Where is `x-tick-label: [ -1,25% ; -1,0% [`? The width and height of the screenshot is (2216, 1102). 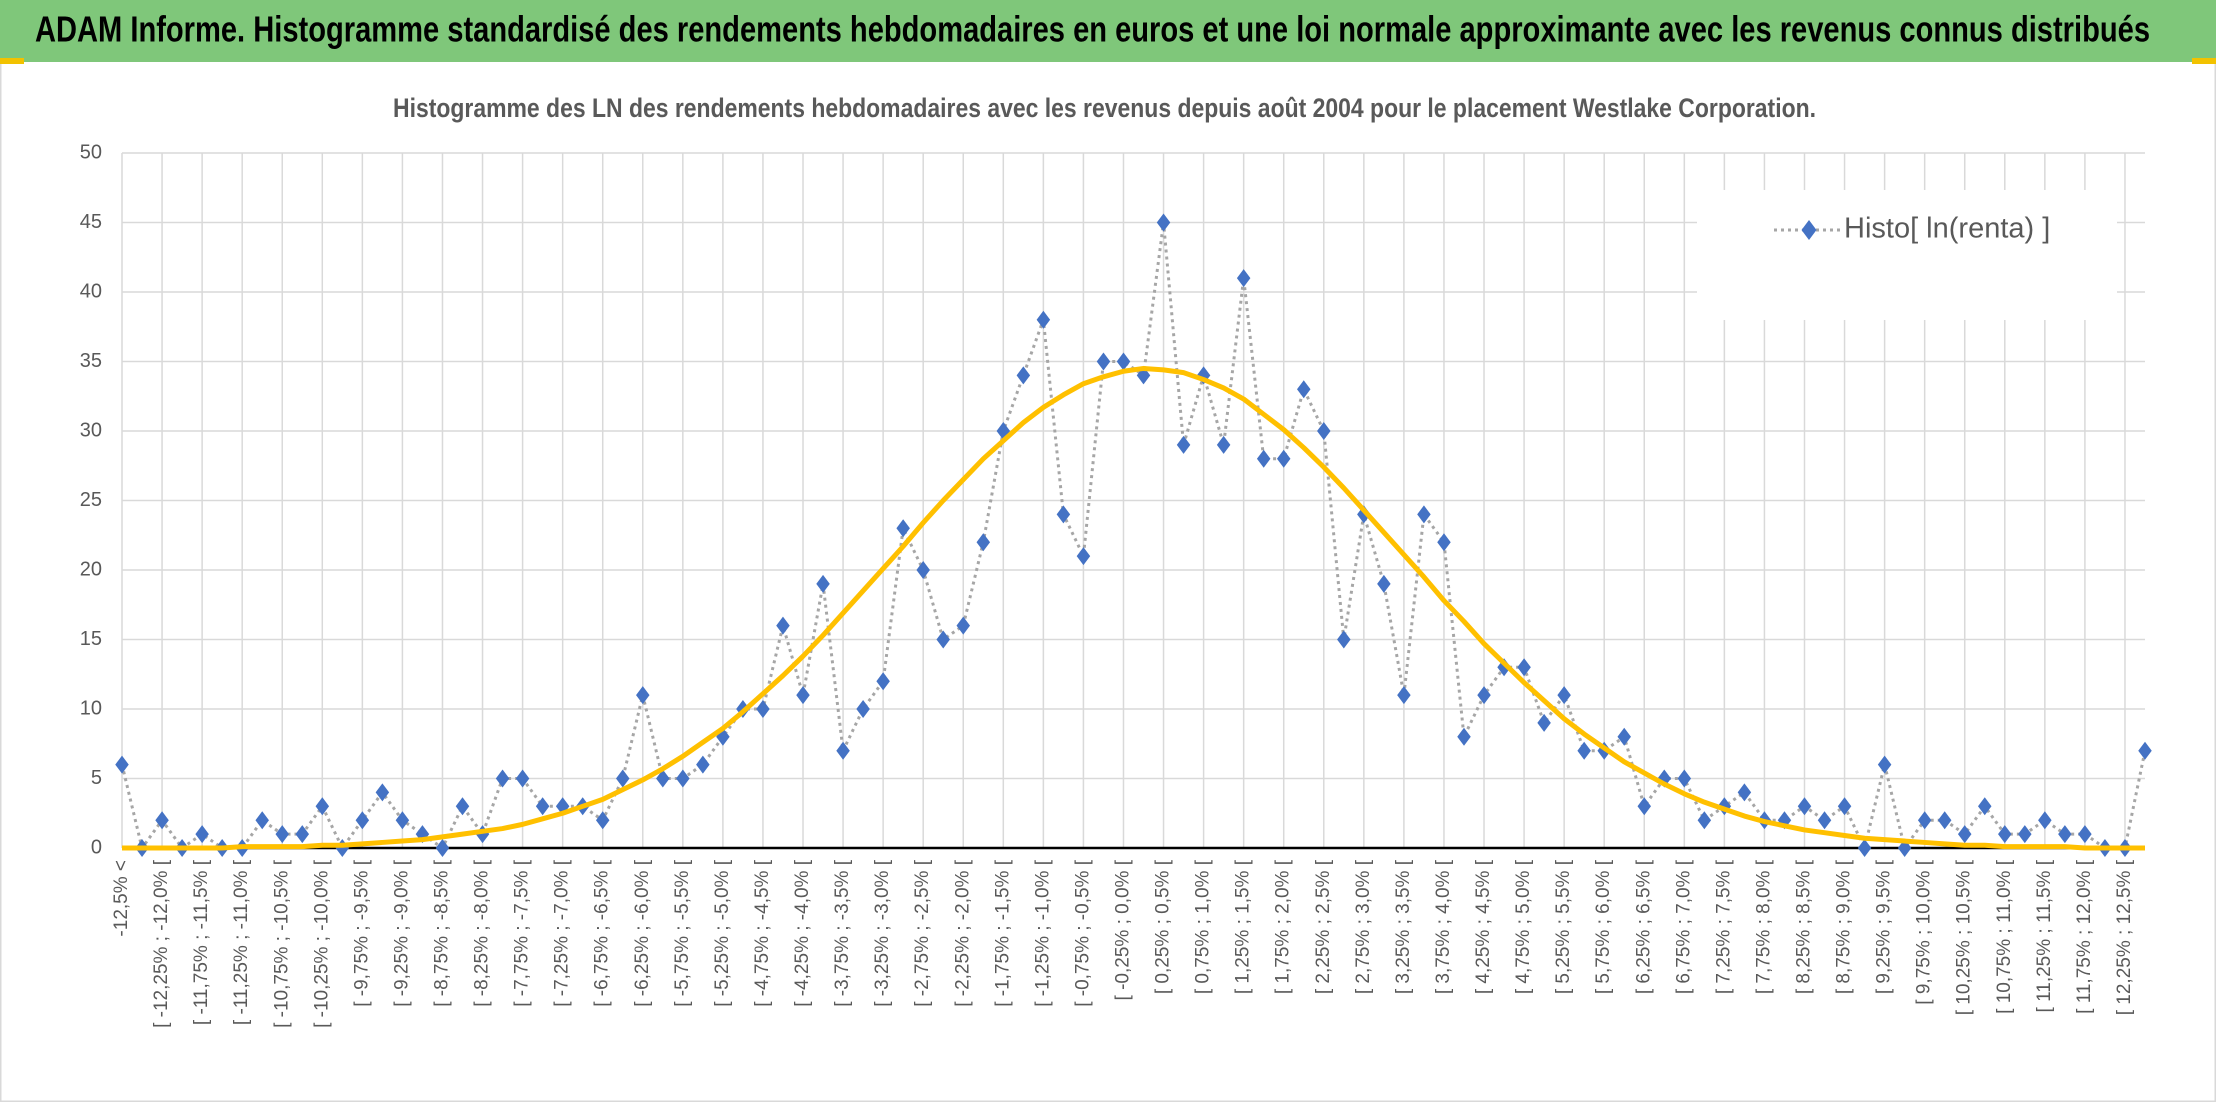
x-tick-label: [ -1,25% ; -1,0% [ is located at coordinates (1042, 933).